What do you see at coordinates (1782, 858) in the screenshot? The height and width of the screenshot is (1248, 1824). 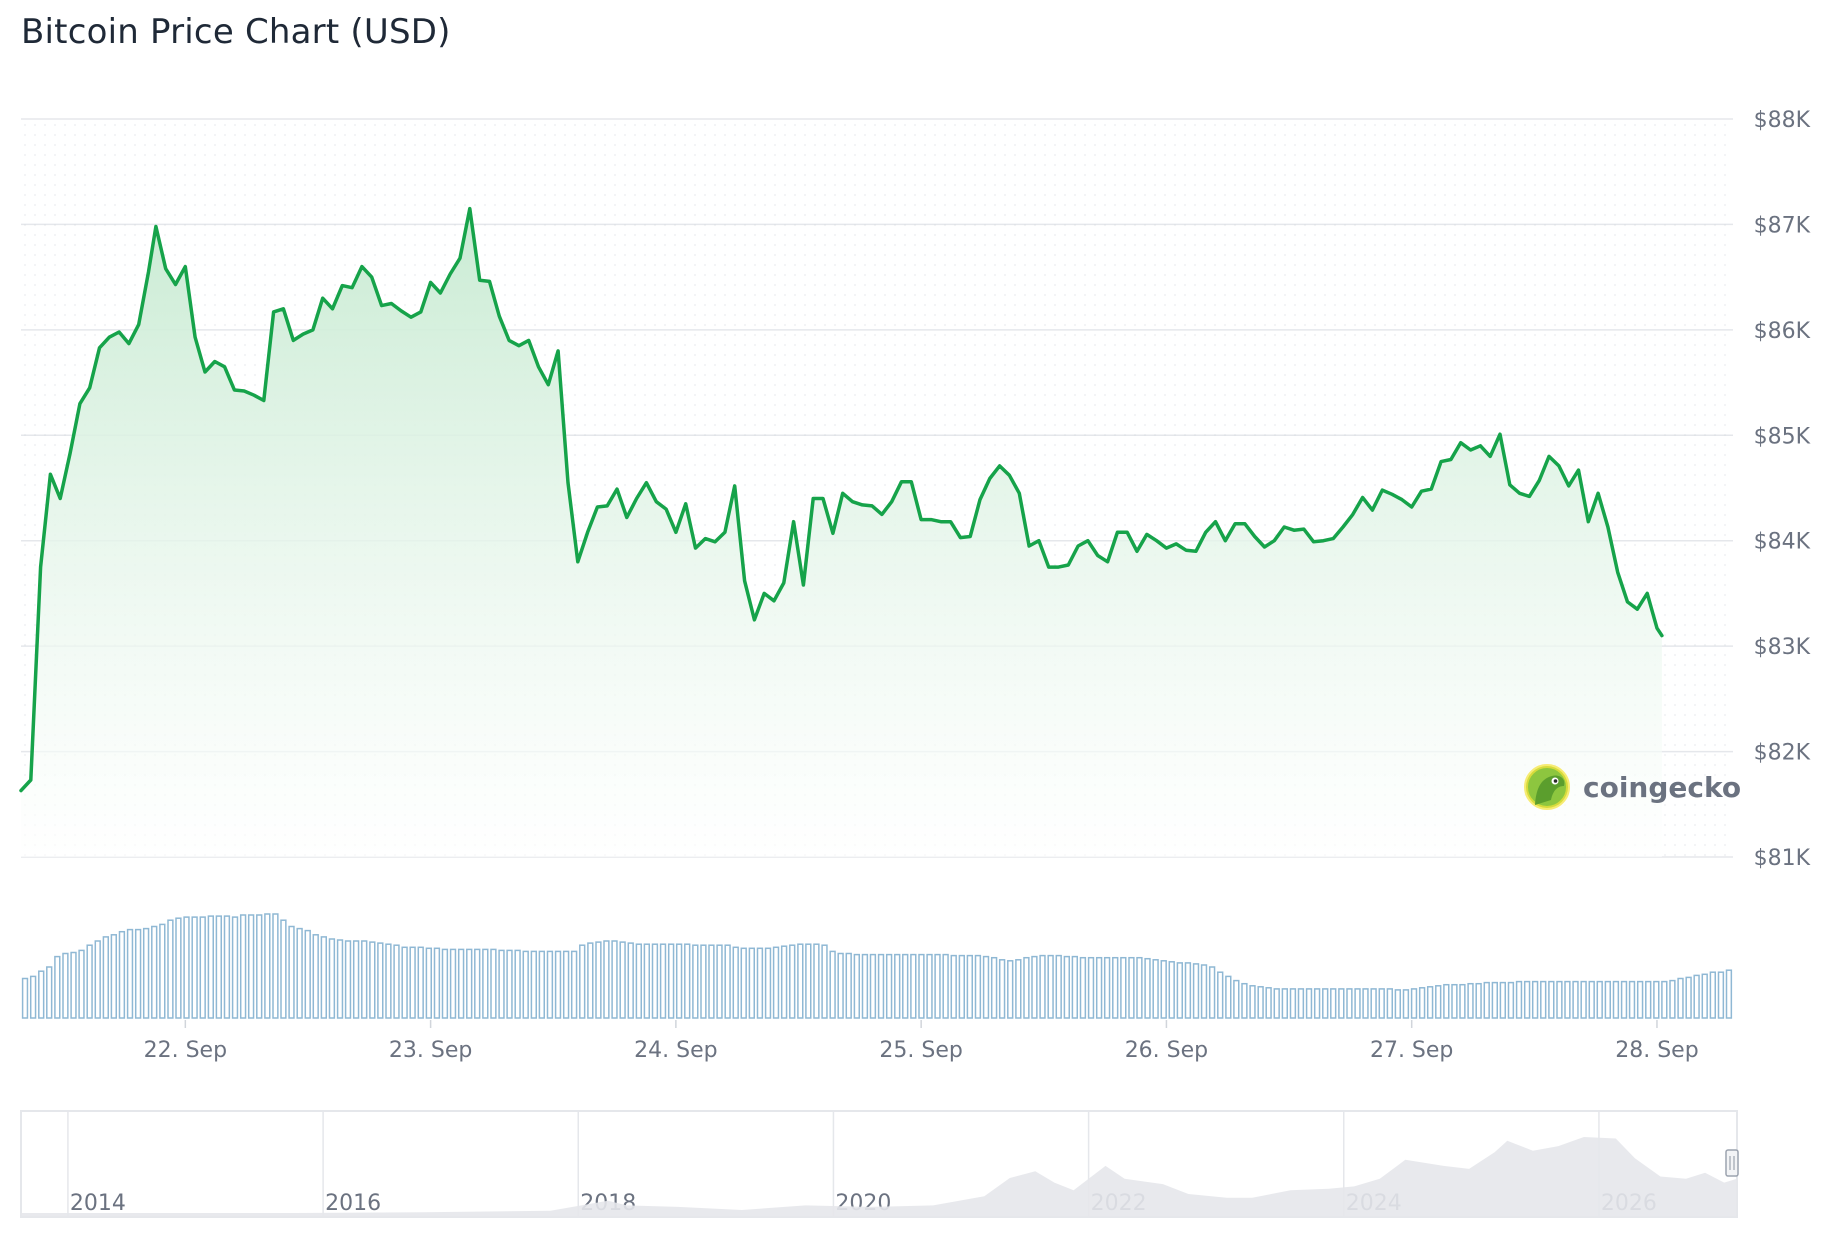 I see `y-tick-label: $81K` at bounding box center [1782, 858].